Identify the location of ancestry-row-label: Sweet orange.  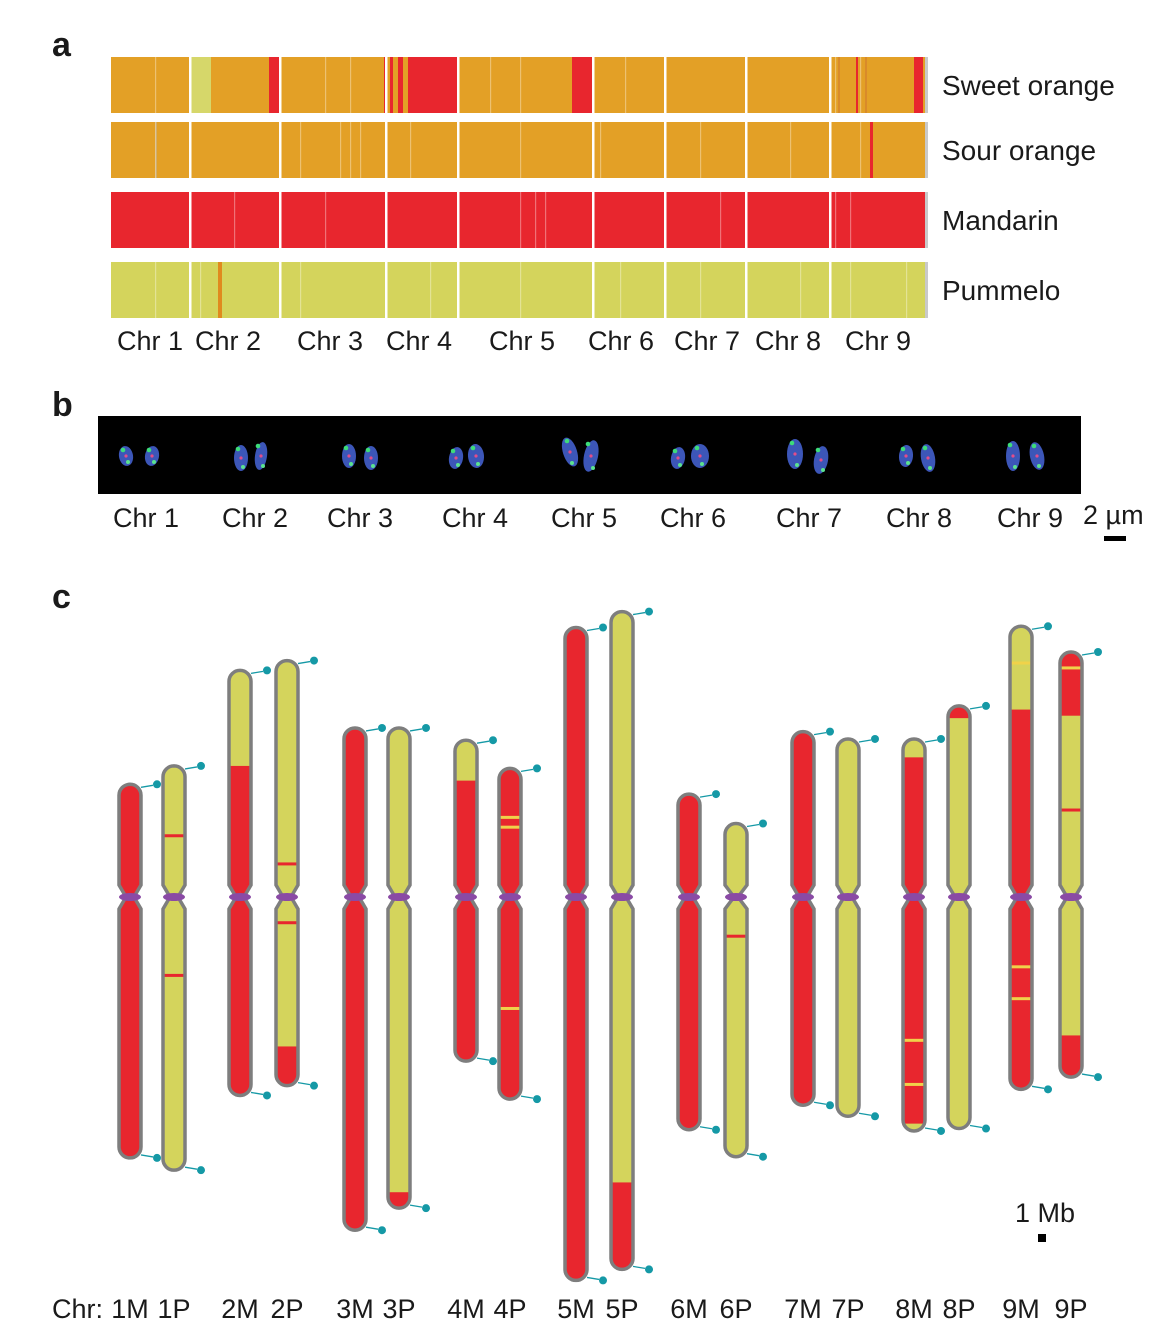
(1028, 85).